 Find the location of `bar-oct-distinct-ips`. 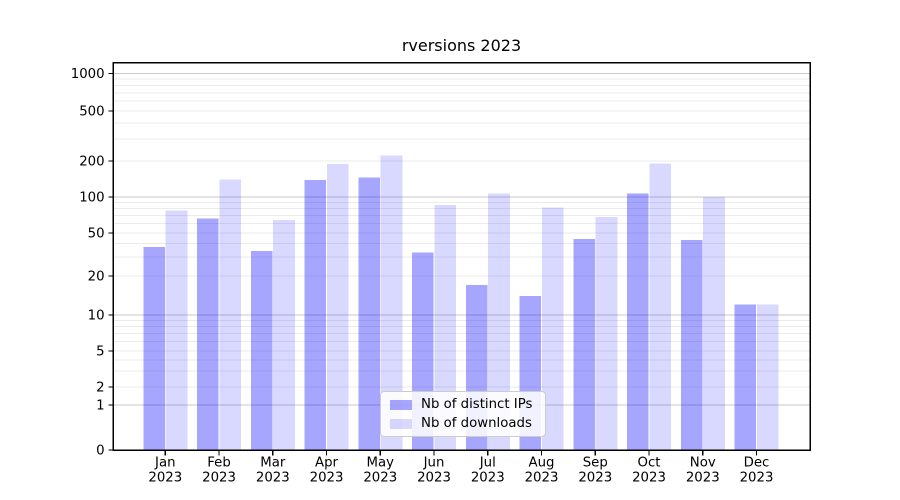

bar-oct-distinct-ips is located at coordinates (638, 321).